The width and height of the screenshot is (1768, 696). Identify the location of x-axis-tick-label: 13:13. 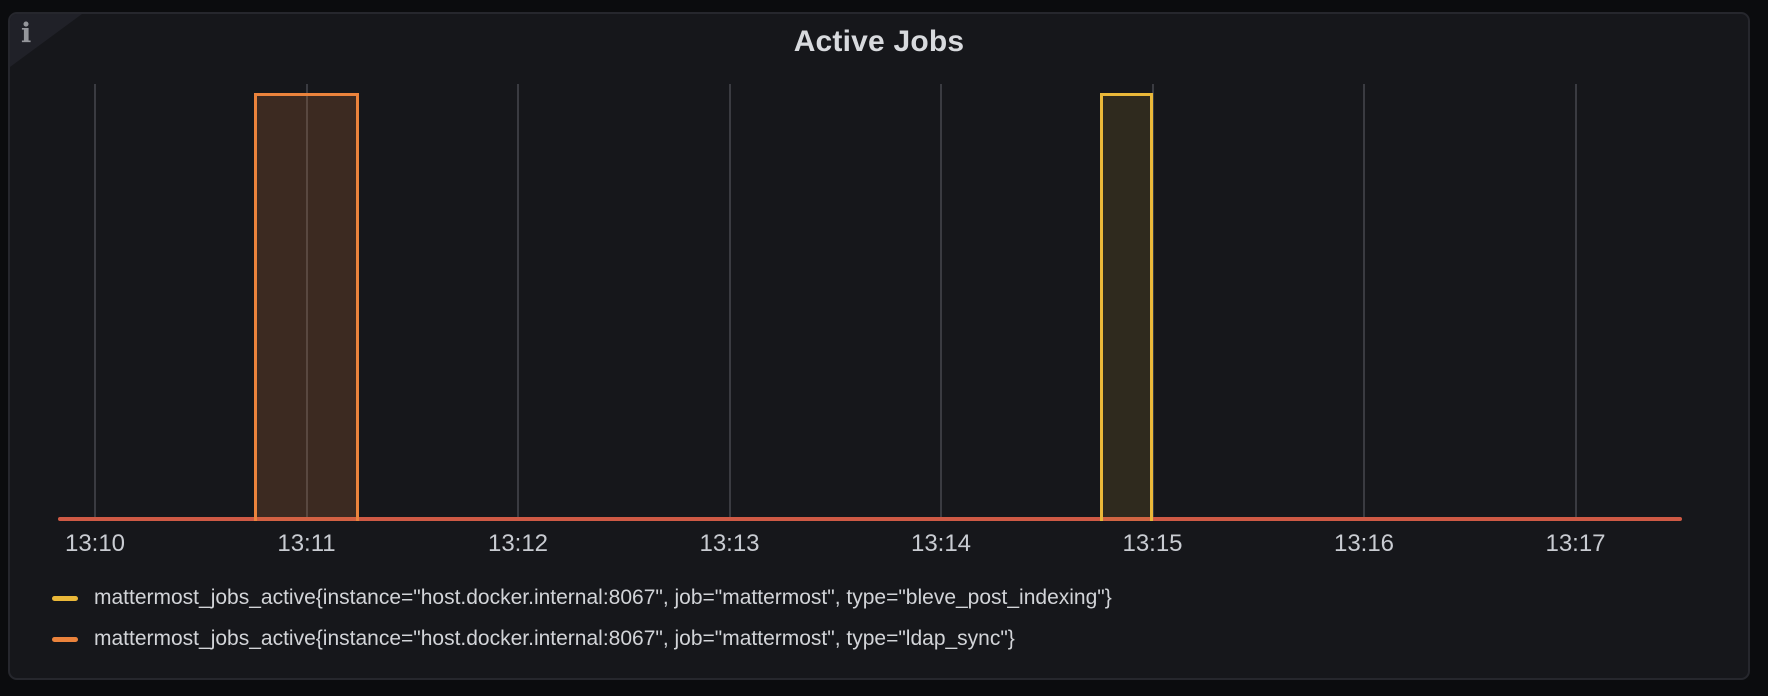
(729, 543).